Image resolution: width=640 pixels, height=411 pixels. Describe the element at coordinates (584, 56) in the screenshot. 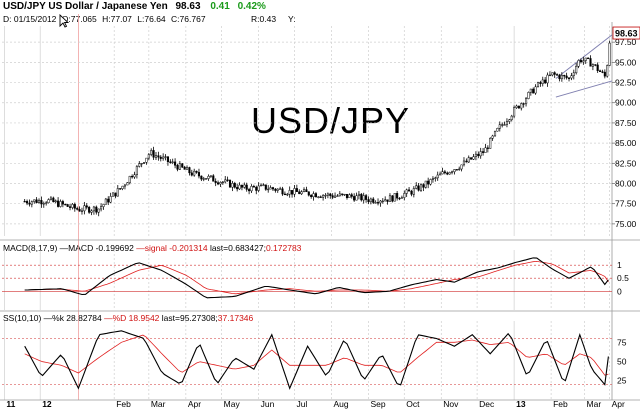

I see `channel-upper-line` at that location.